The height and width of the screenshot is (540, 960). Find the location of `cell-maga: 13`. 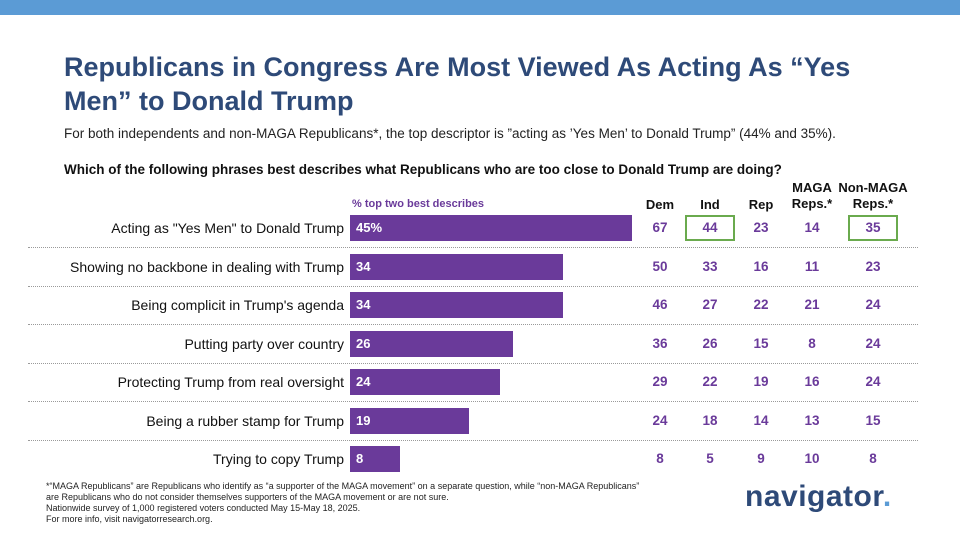

cell-maga: 13 is located at coordinates (812, 420).